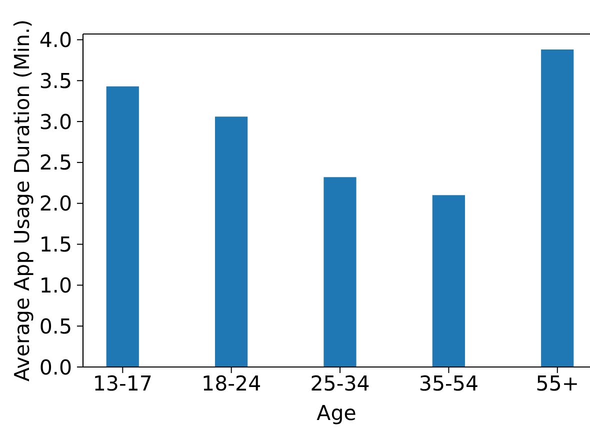 The height and width of the screenshot is (429, 590). Describe the element at coordinates (55, 204) in the screenshot. I see `y-tick-label: 2.0` at that location.